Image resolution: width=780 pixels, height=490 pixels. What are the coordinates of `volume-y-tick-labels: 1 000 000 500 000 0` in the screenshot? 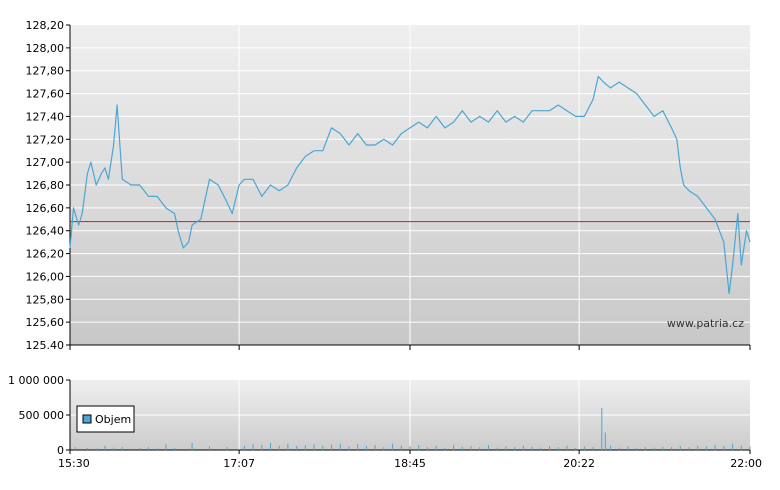 It's located at (39, 415).